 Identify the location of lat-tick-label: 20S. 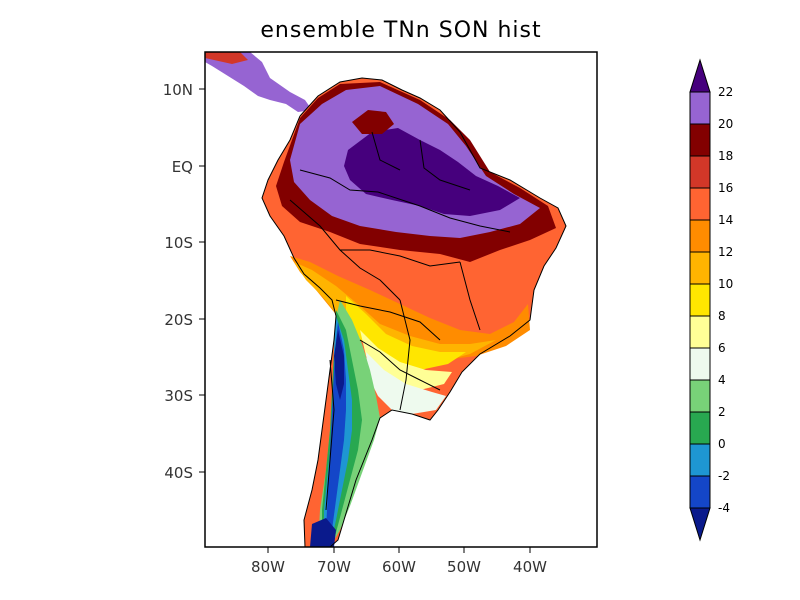
(178, 320).